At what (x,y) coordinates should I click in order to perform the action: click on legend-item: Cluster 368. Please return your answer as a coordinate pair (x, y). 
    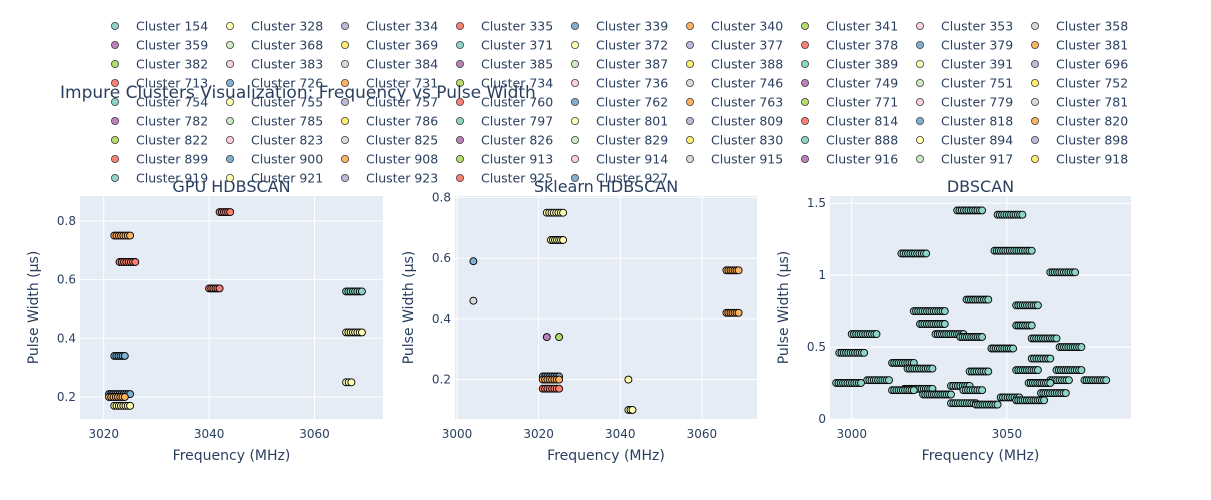
    Looking at the image, I should click on (274, 45).